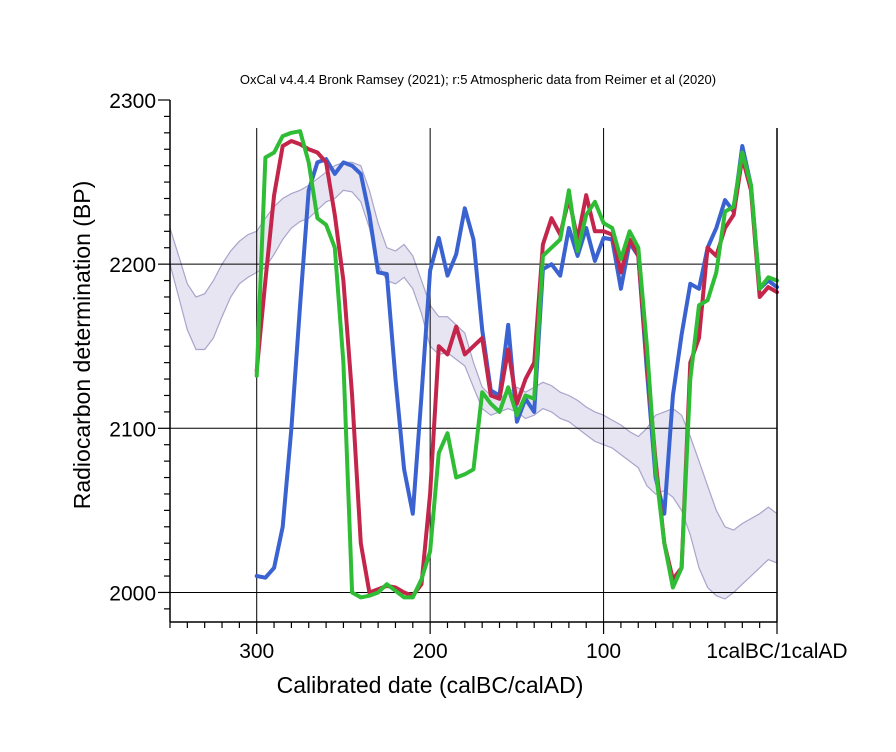 The height and width of the screenshot is (752, 896). I want to click on x-tick-label-3: 1calBC/1calAD, so click(776, 651).